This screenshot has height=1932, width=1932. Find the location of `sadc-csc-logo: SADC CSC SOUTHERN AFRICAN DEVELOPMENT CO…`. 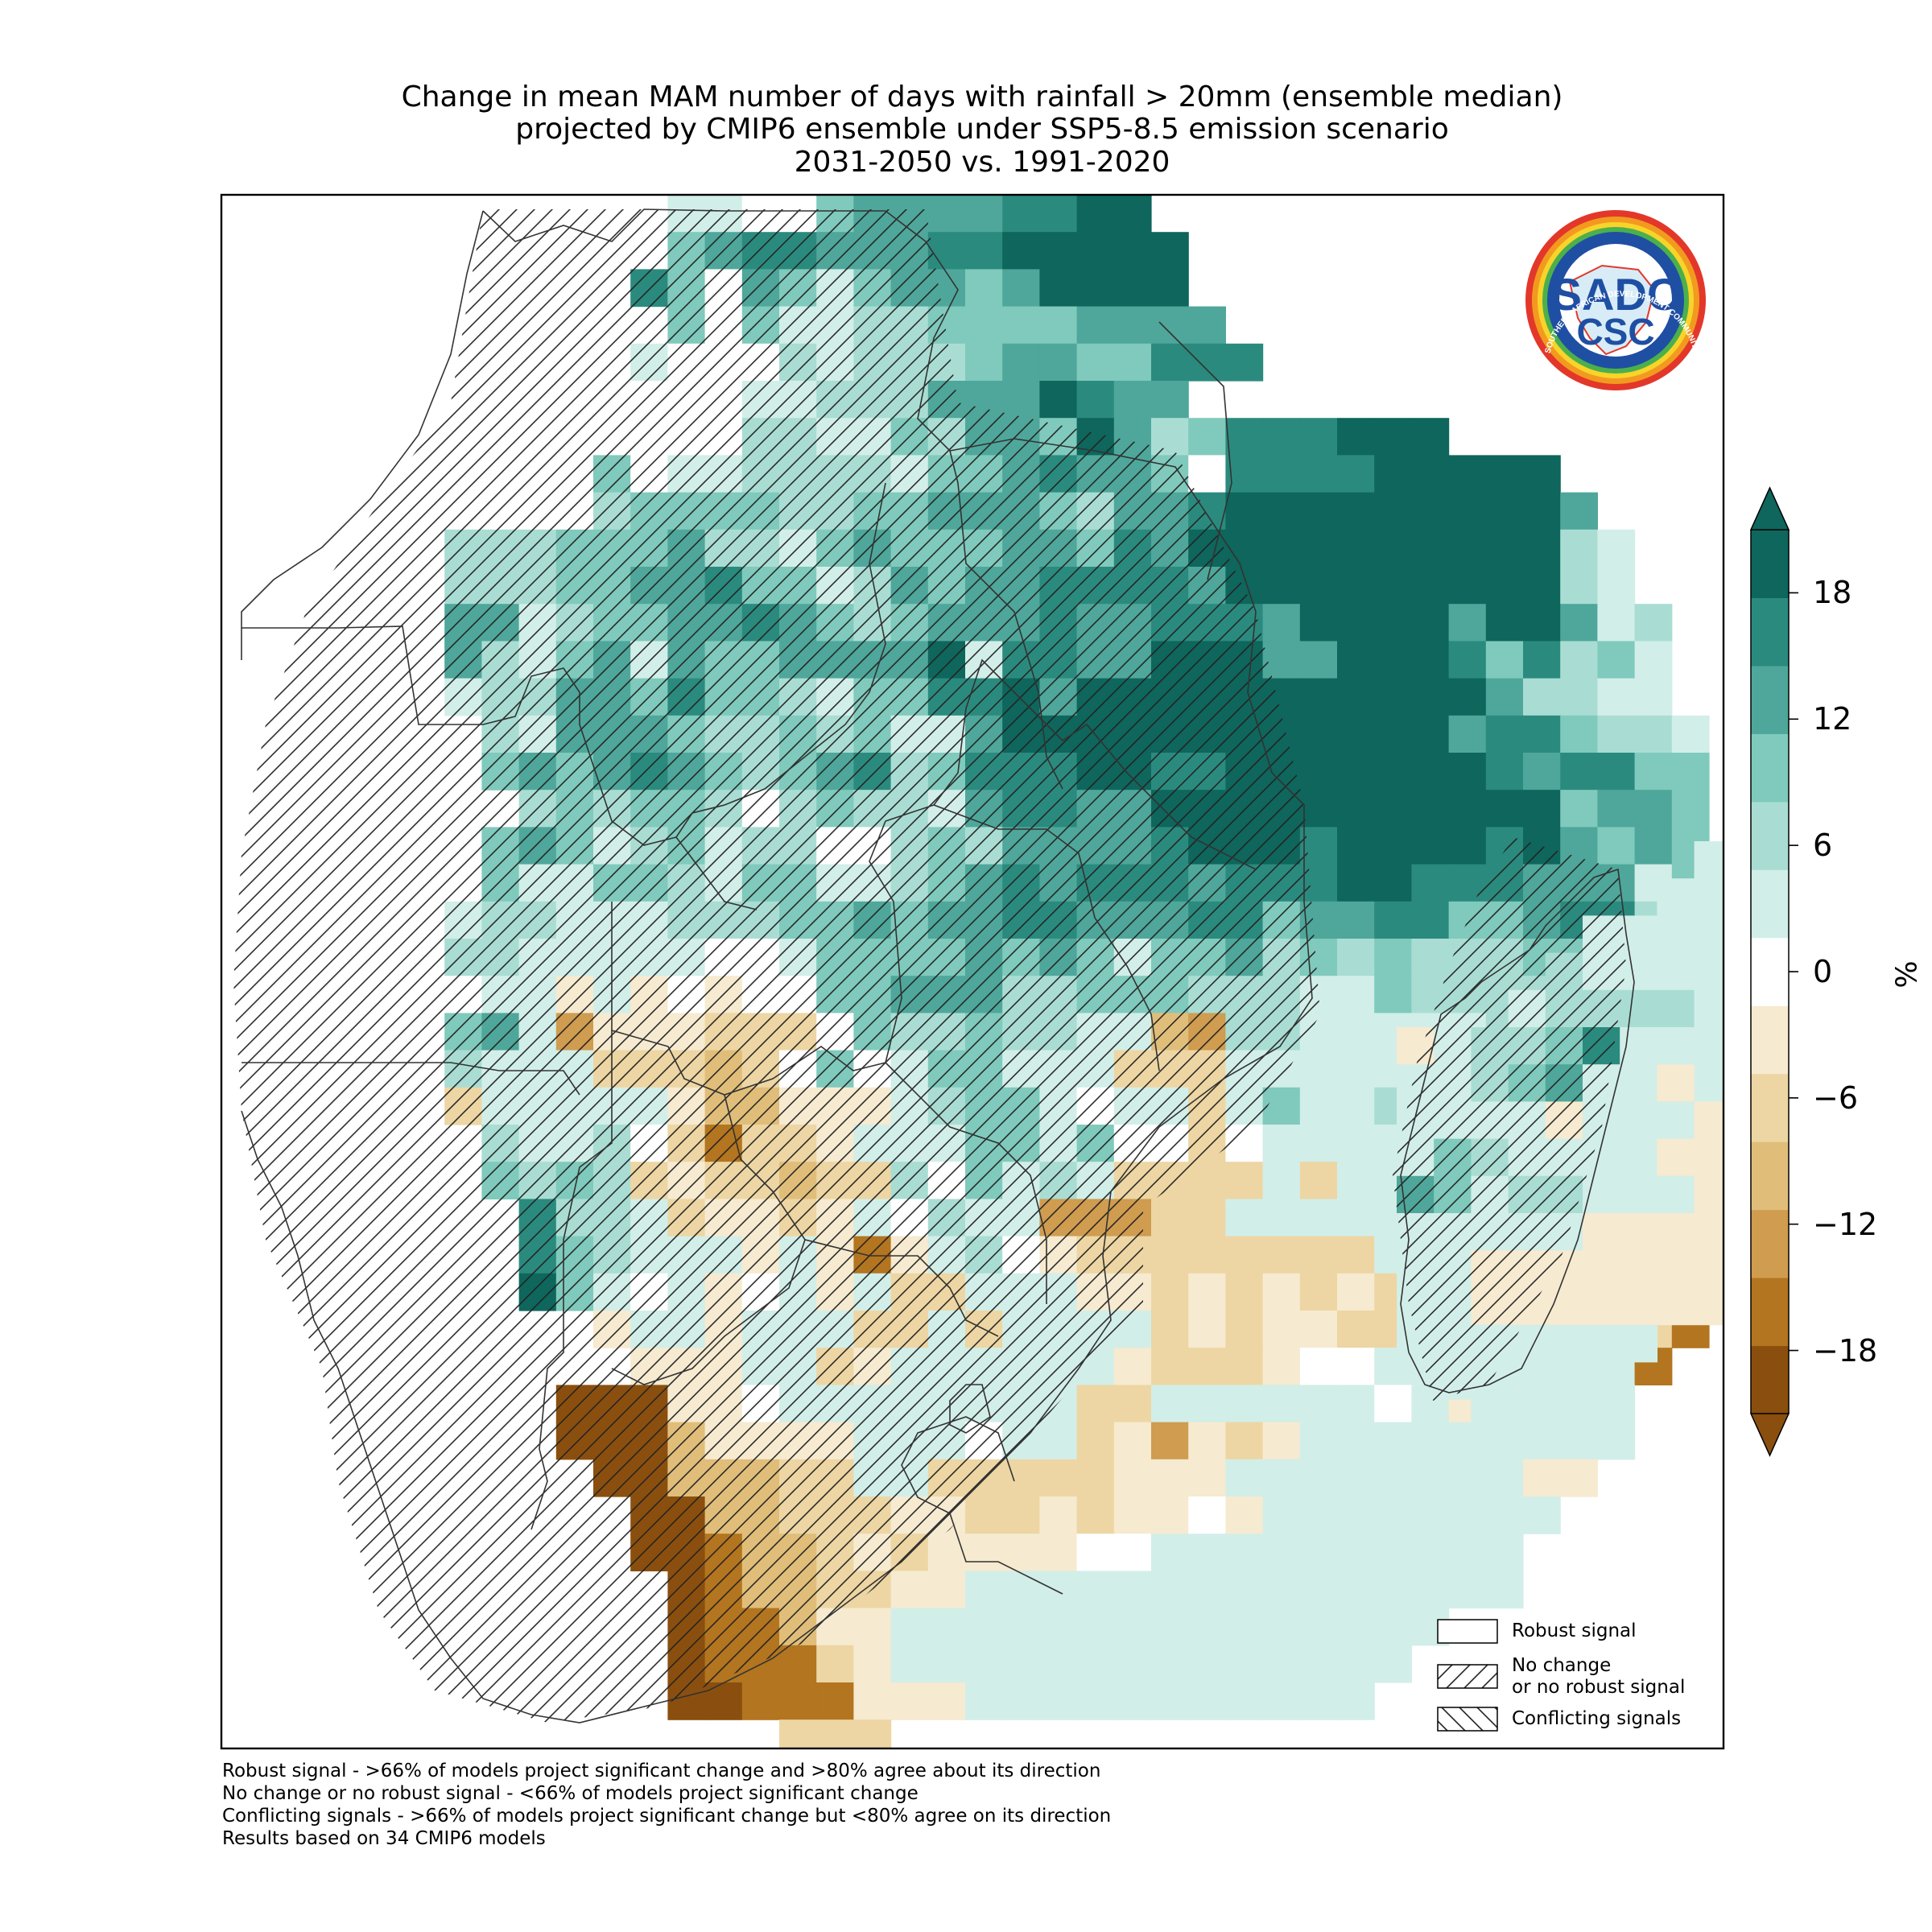

sadc-csc-logo: SADC CSC SOUTHERN AFRICAN DEVELOPMENT CO… is located at coordinates (1615, 338).